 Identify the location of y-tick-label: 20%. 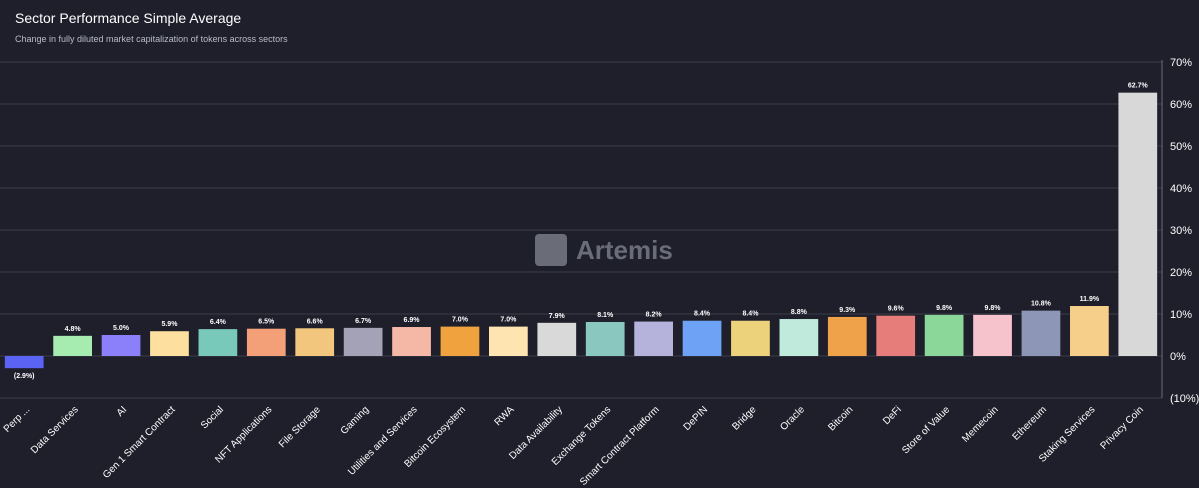
(1181, 273).